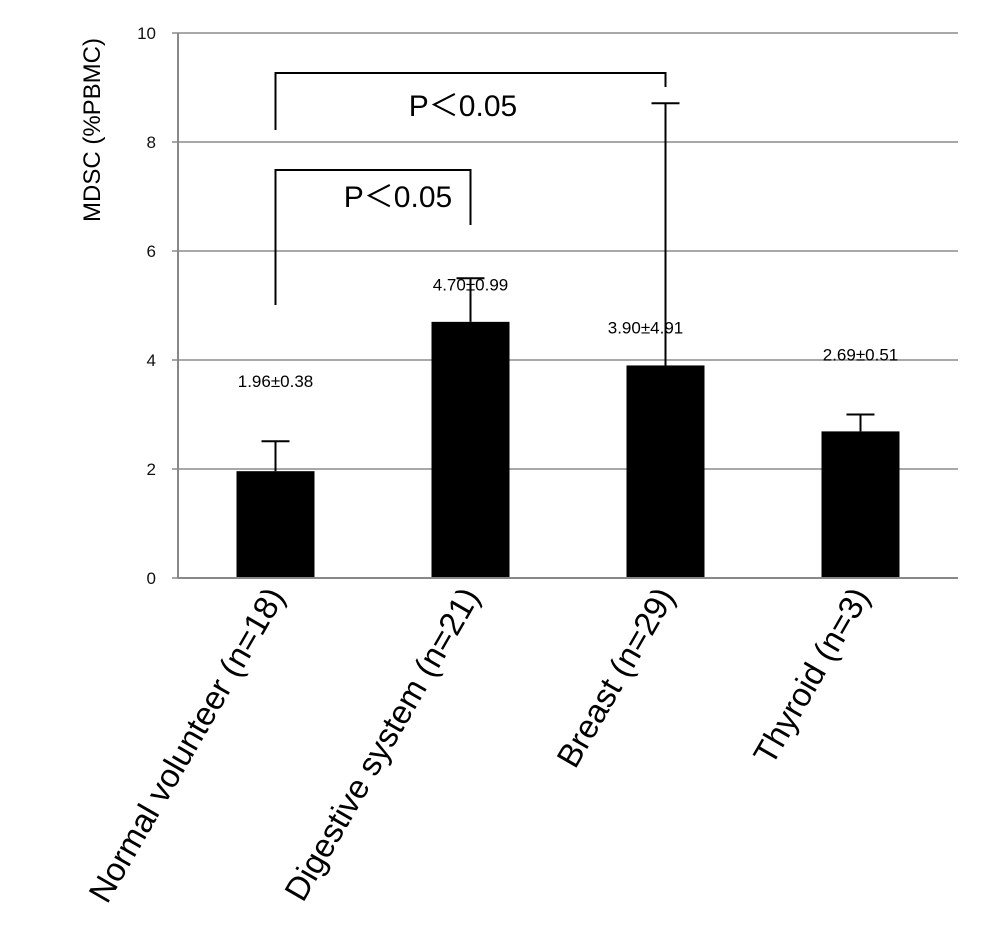 The width and height of the screenshot is (986, 951). I want to click on x-category-label: Thyroid (n=3), so click(811, 675).